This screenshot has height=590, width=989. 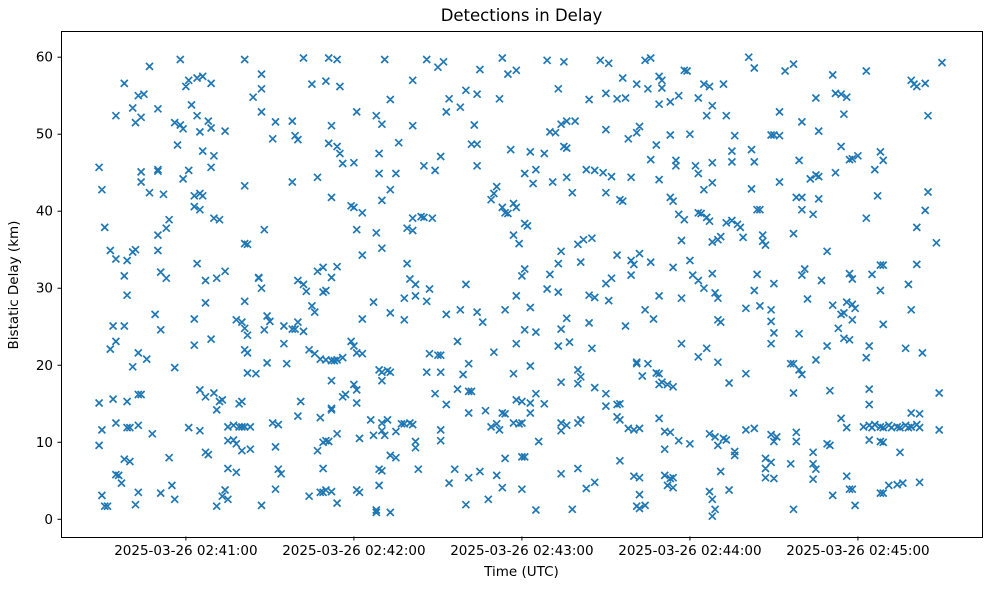 What do you see at coordinates (44, 443) in the screenshot?
I see `y-tick-label: 10` at bounding box center [44, 443].